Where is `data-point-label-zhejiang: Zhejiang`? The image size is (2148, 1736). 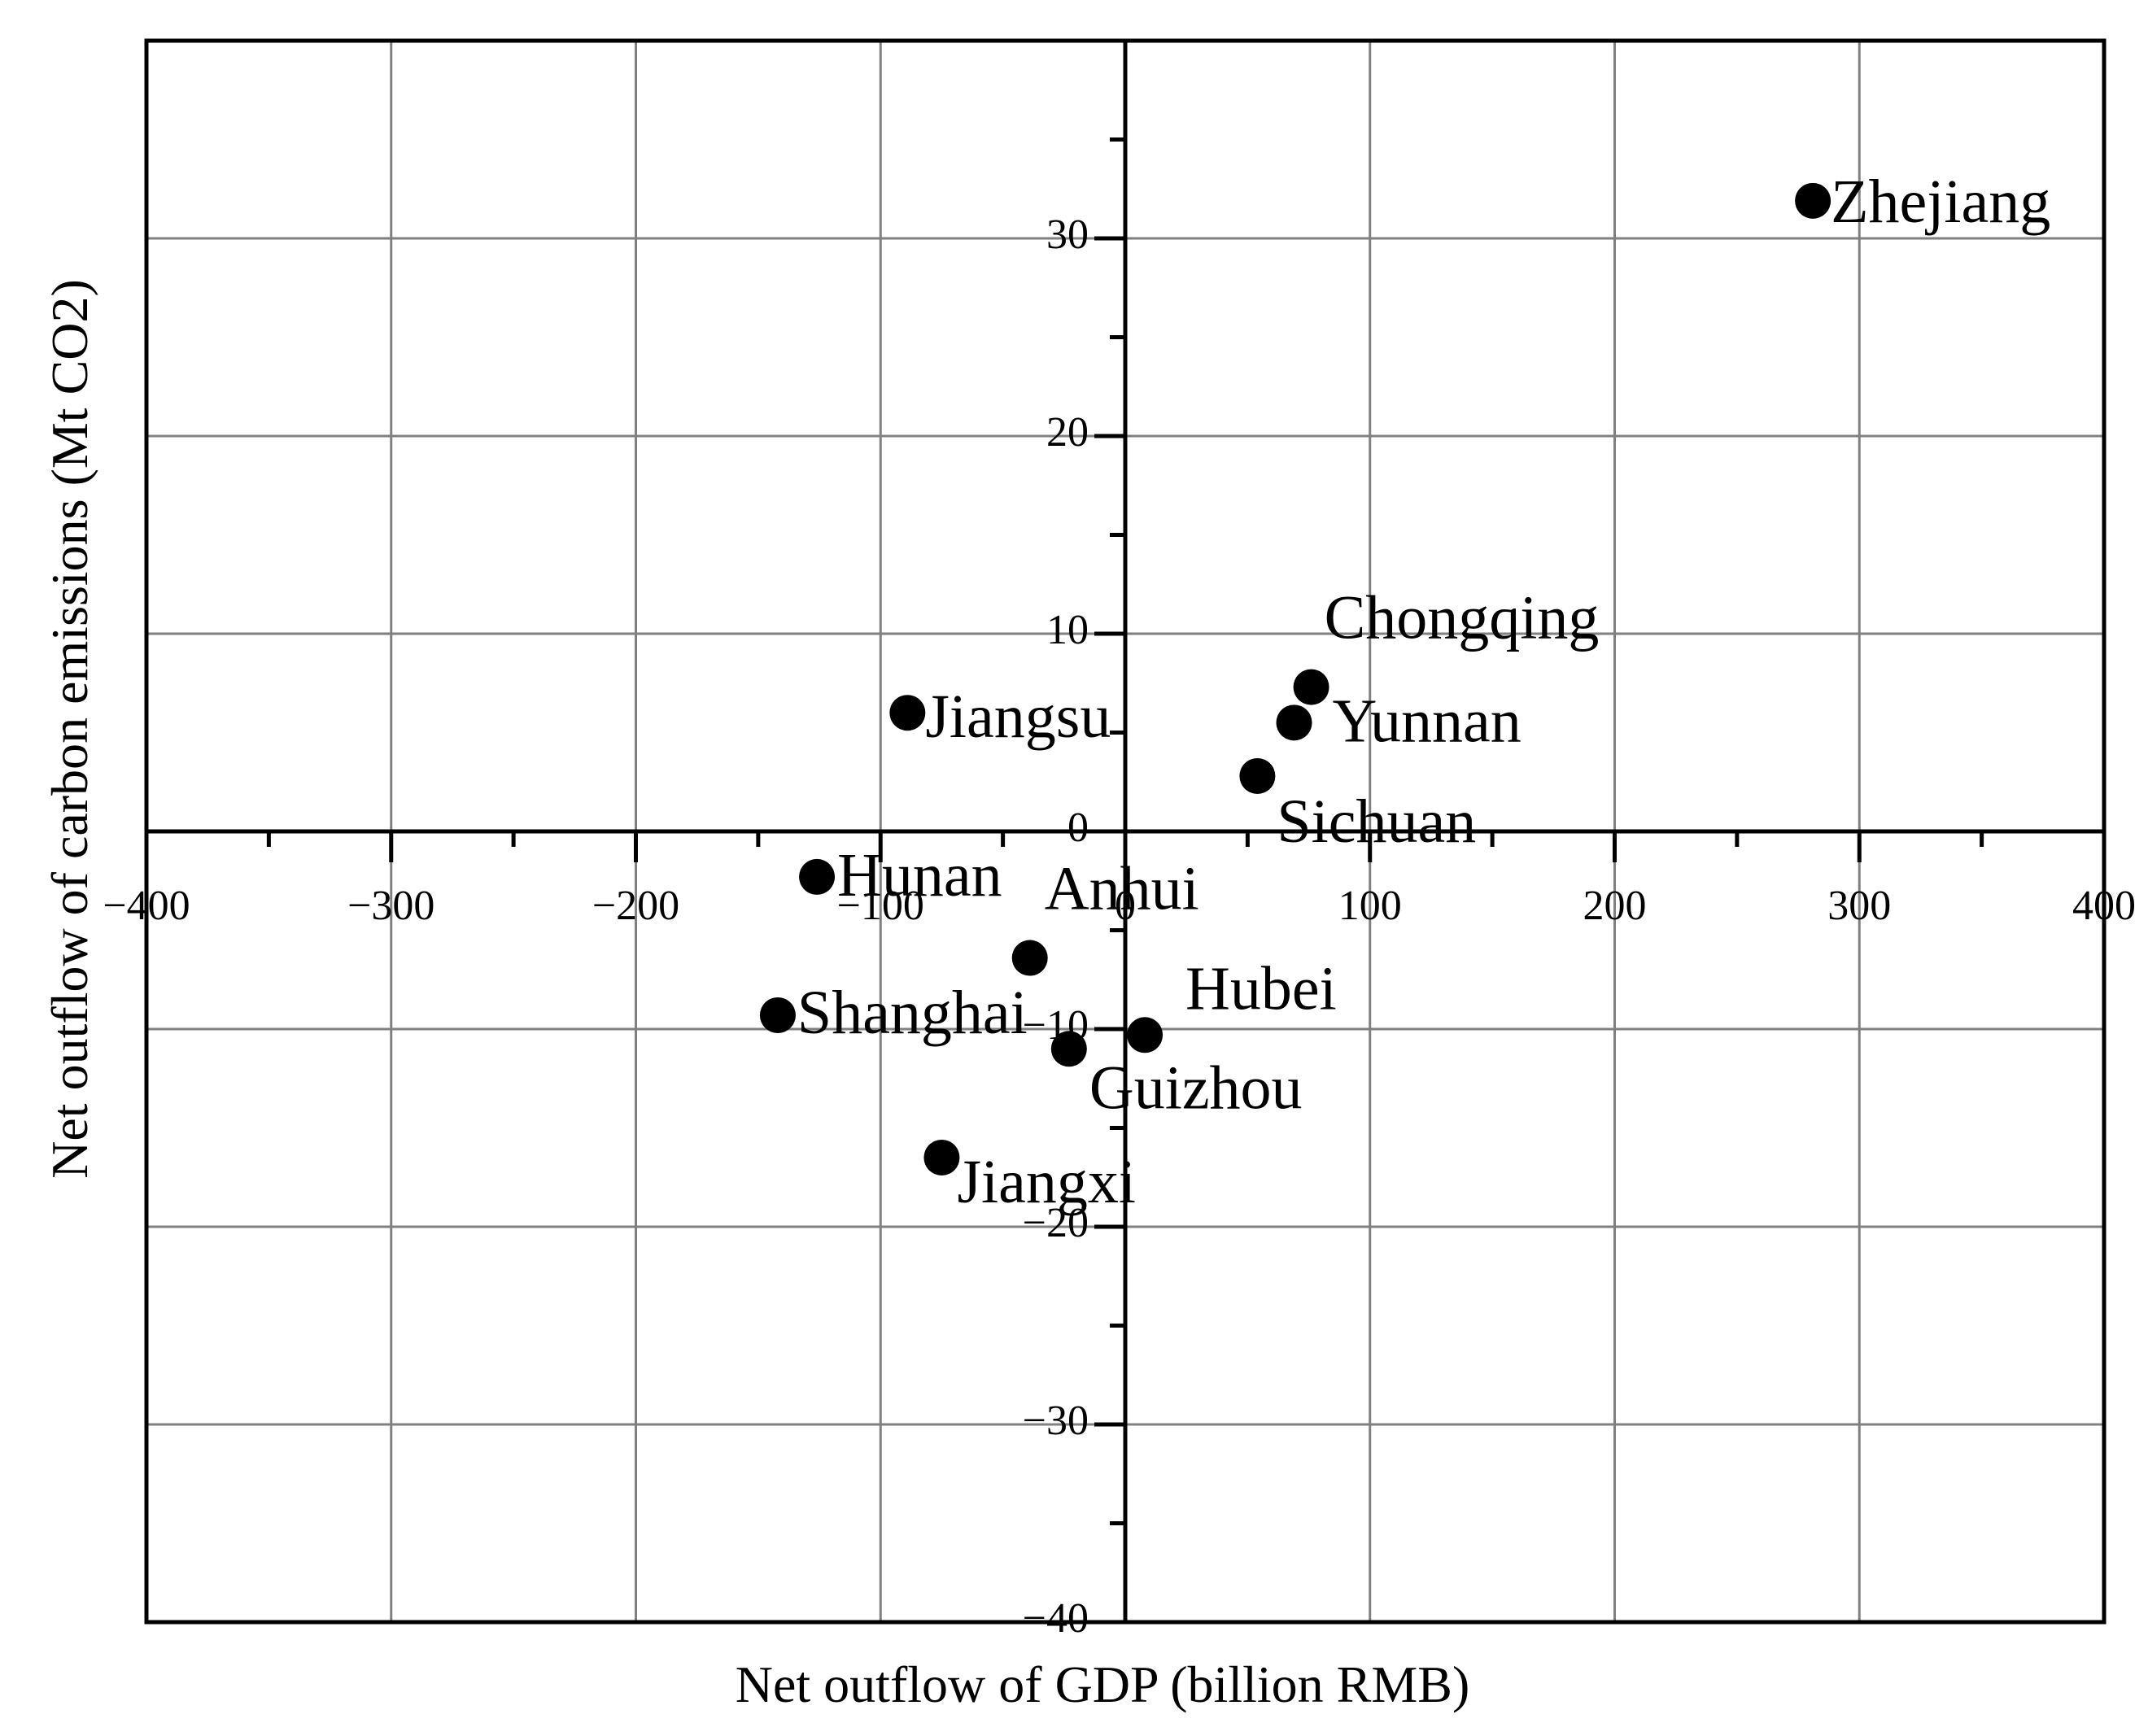 data-point-label-zhejiang: Zhejiang is located at coordinates (1940, 202).